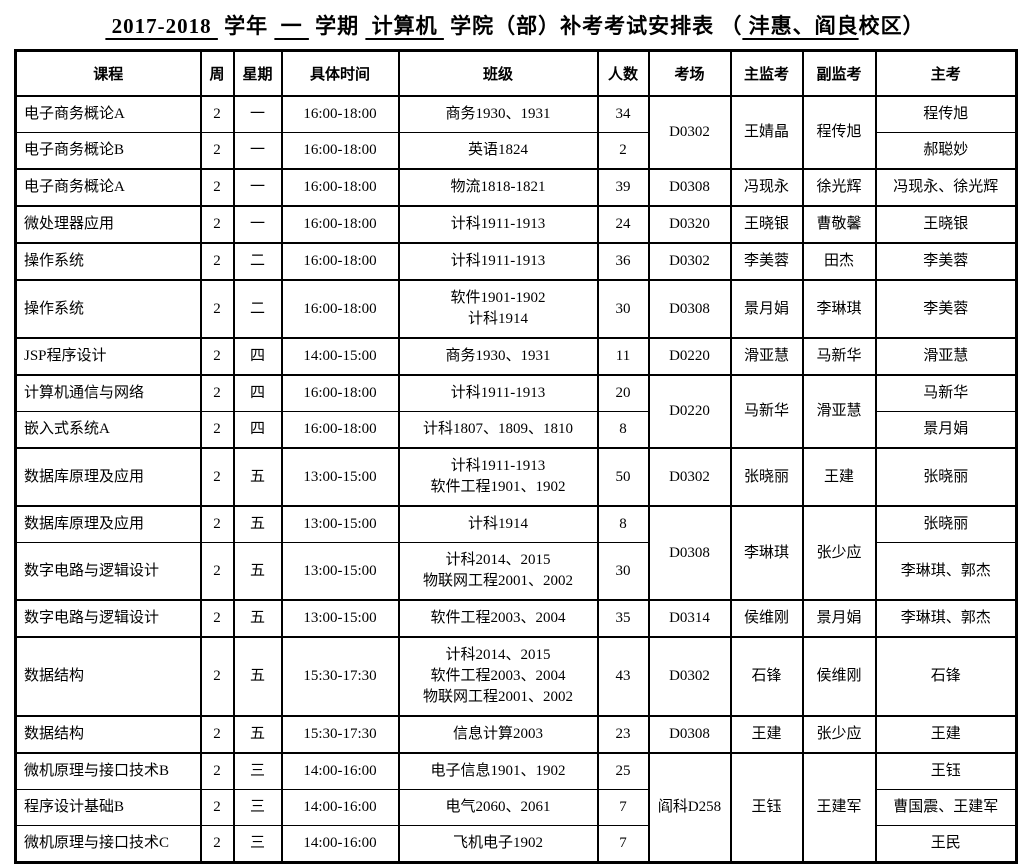  I want to click on column-header-course: 课程, so click(108, 73).